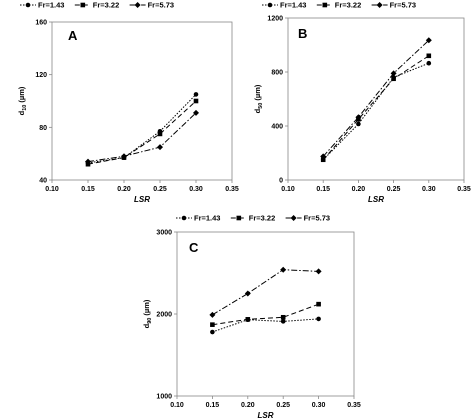 The width and height of the screenshot is (474, 420). I want to click on panel-letter: B, so click(302, 33).